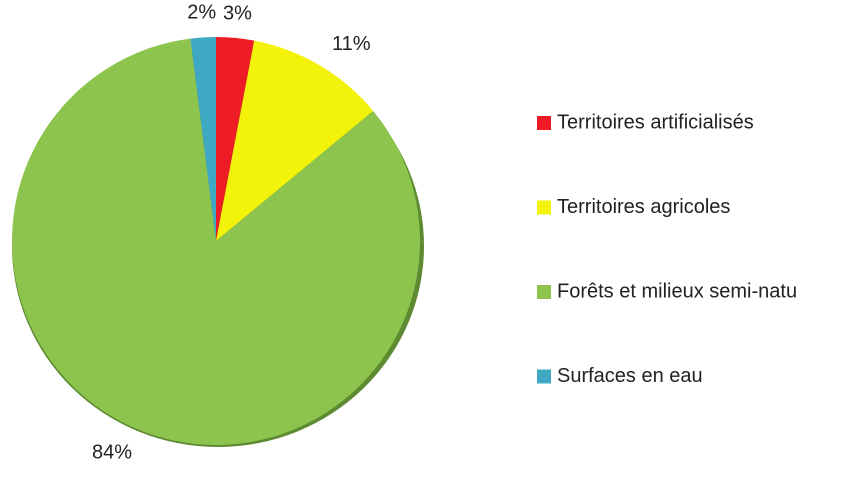  What do you see at coordinates (351, 44) in the screenshot?
I see `data-label: 11%` at bounding box center [351, 44].